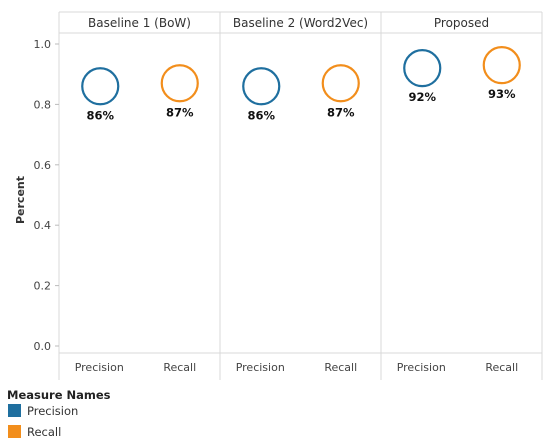 The image size is (550, 446). I want to click on y-tick-label: 0.4, so click(43, 225).